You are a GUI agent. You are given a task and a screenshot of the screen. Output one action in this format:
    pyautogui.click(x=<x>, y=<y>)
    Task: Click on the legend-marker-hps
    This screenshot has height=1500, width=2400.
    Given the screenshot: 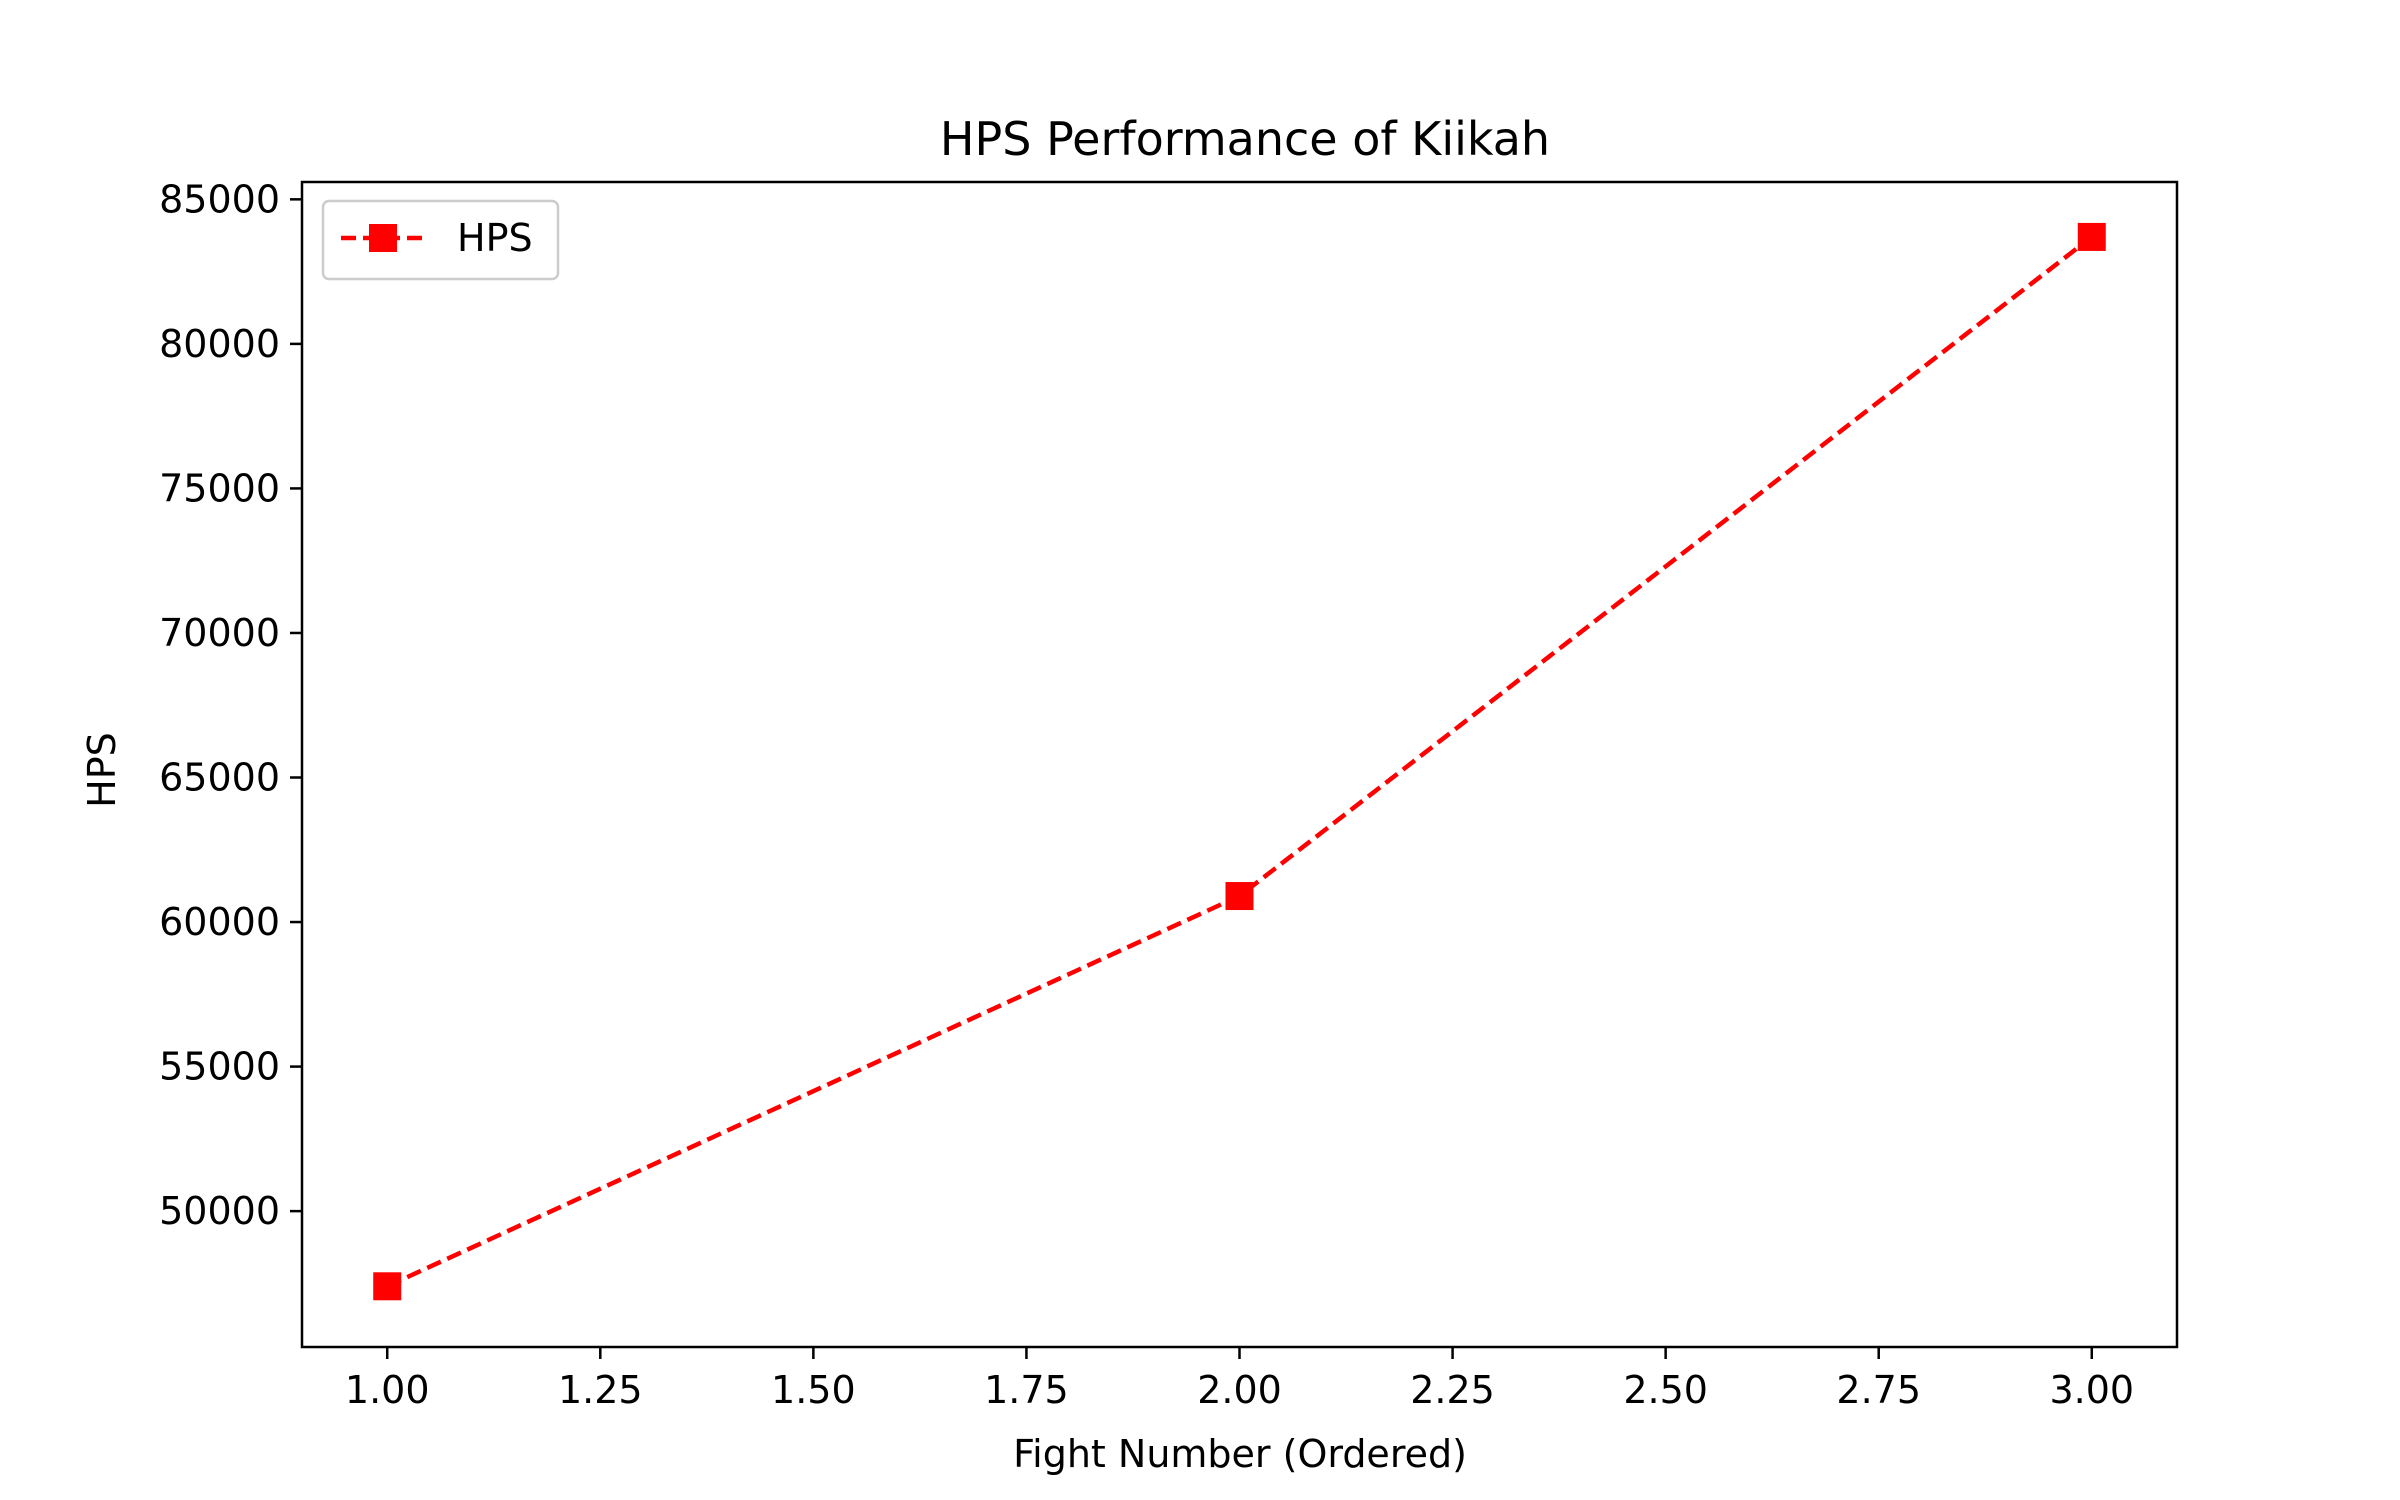 What is the action you would take?
    pyautogui.click(x=383, y=238)
    